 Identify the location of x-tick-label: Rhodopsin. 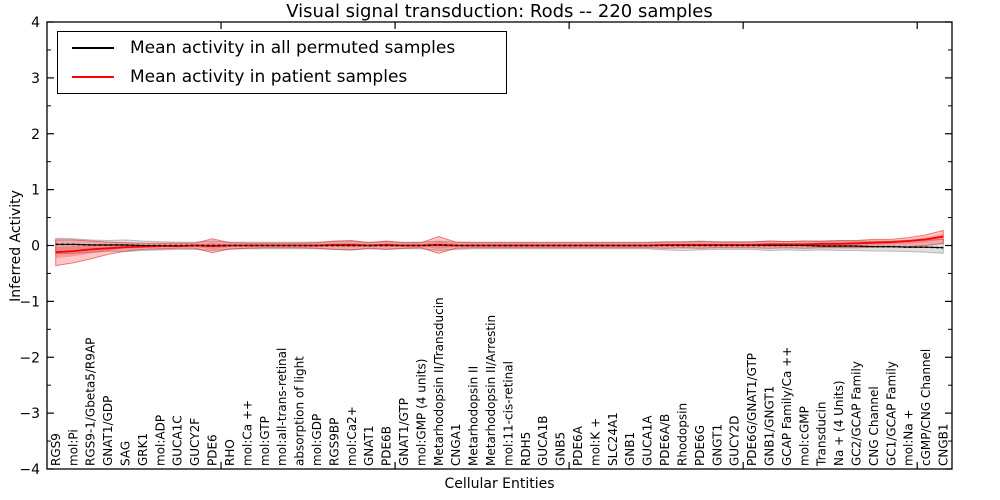
(682, 434).